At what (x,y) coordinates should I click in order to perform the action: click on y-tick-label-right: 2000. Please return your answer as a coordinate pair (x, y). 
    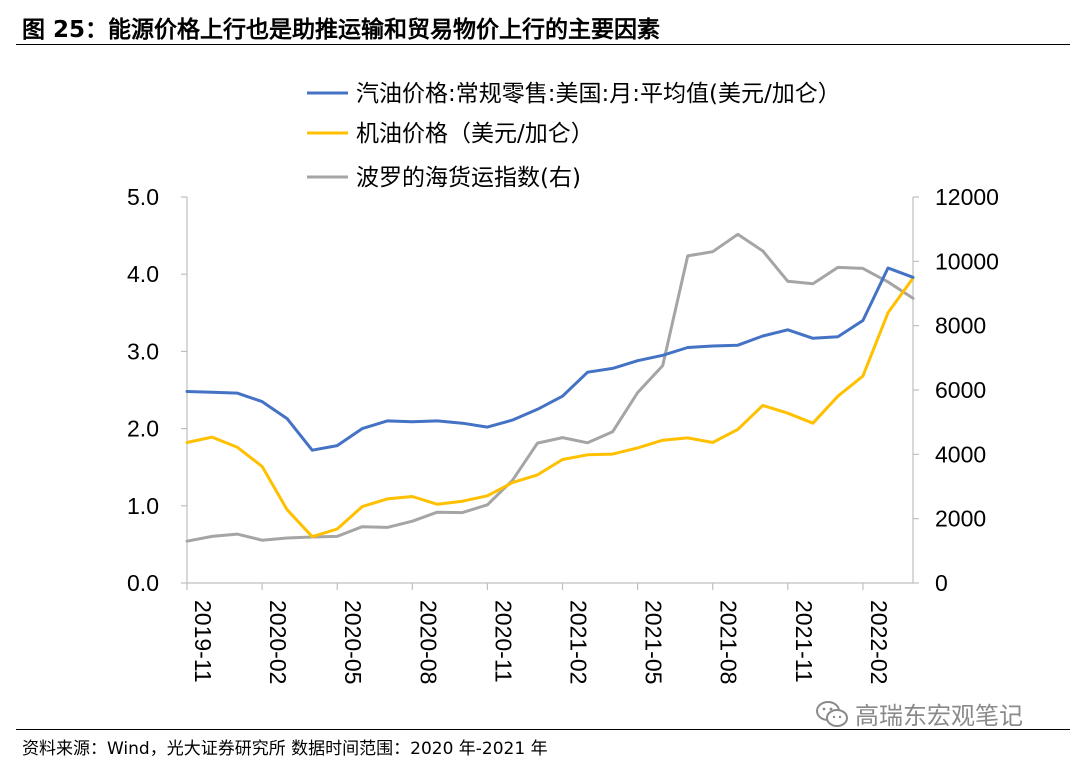
    Looking at the image, I should click on (960, 519).